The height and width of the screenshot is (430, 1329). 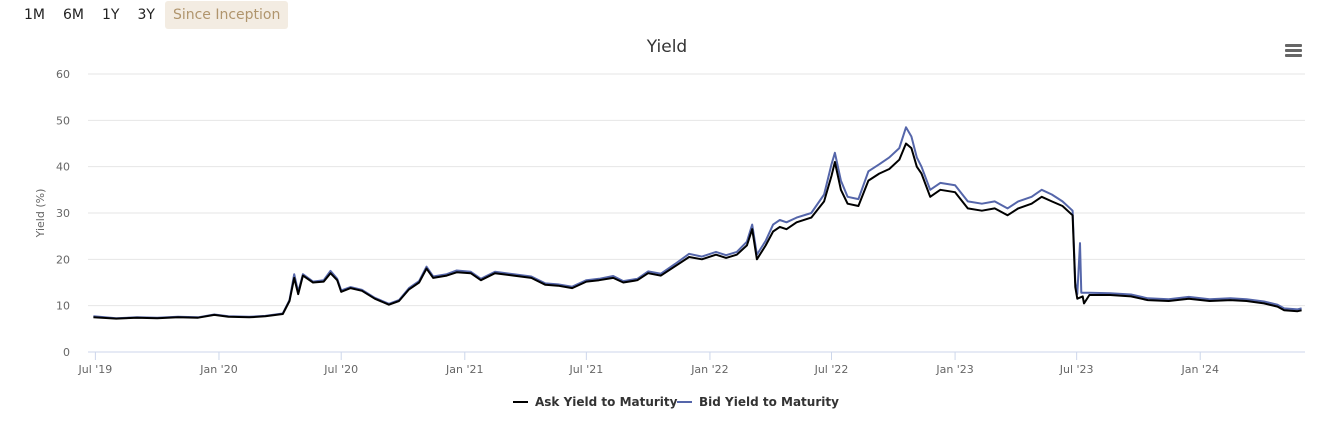 I want to click on y-tick-label: 30, so click(x=63, y=213).